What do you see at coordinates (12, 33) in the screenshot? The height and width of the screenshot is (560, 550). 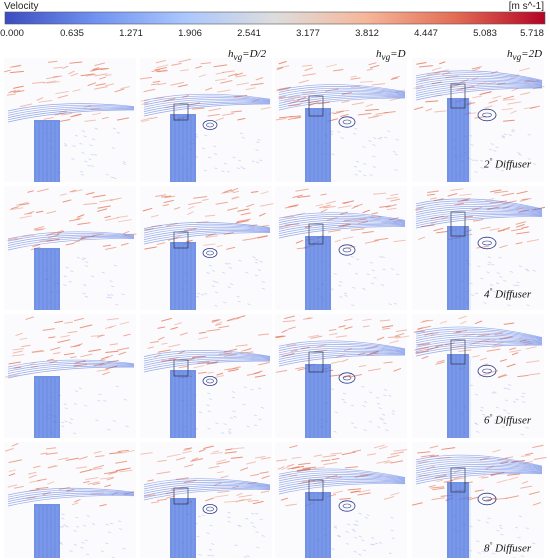 I see `colorbar-tick-label: 0.000` at bounding box center [12, 33].